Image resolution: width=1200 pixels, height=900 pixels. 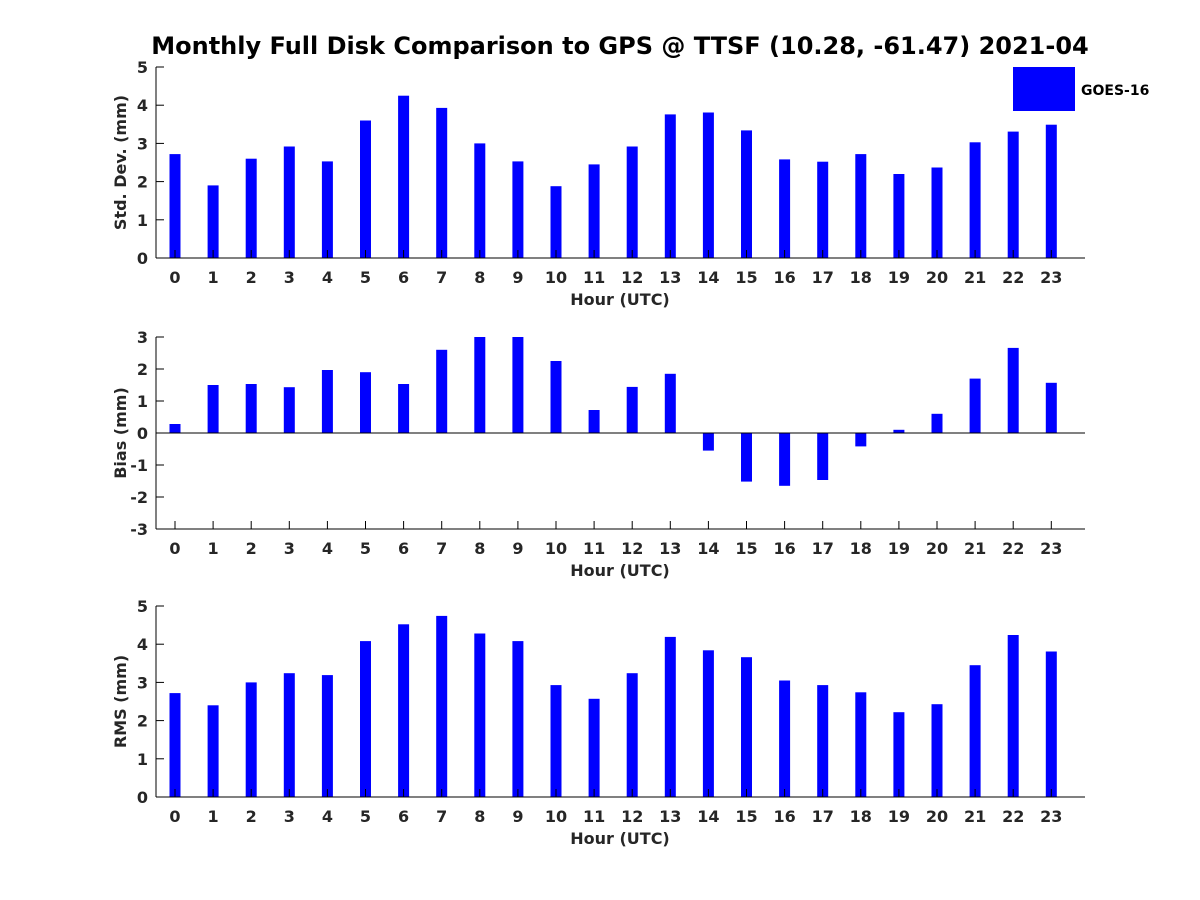 What do you see at coordinates (142, 682) in the screenshot?
I see `rms-ytick-label: 3` at bounding box center [142, 682].